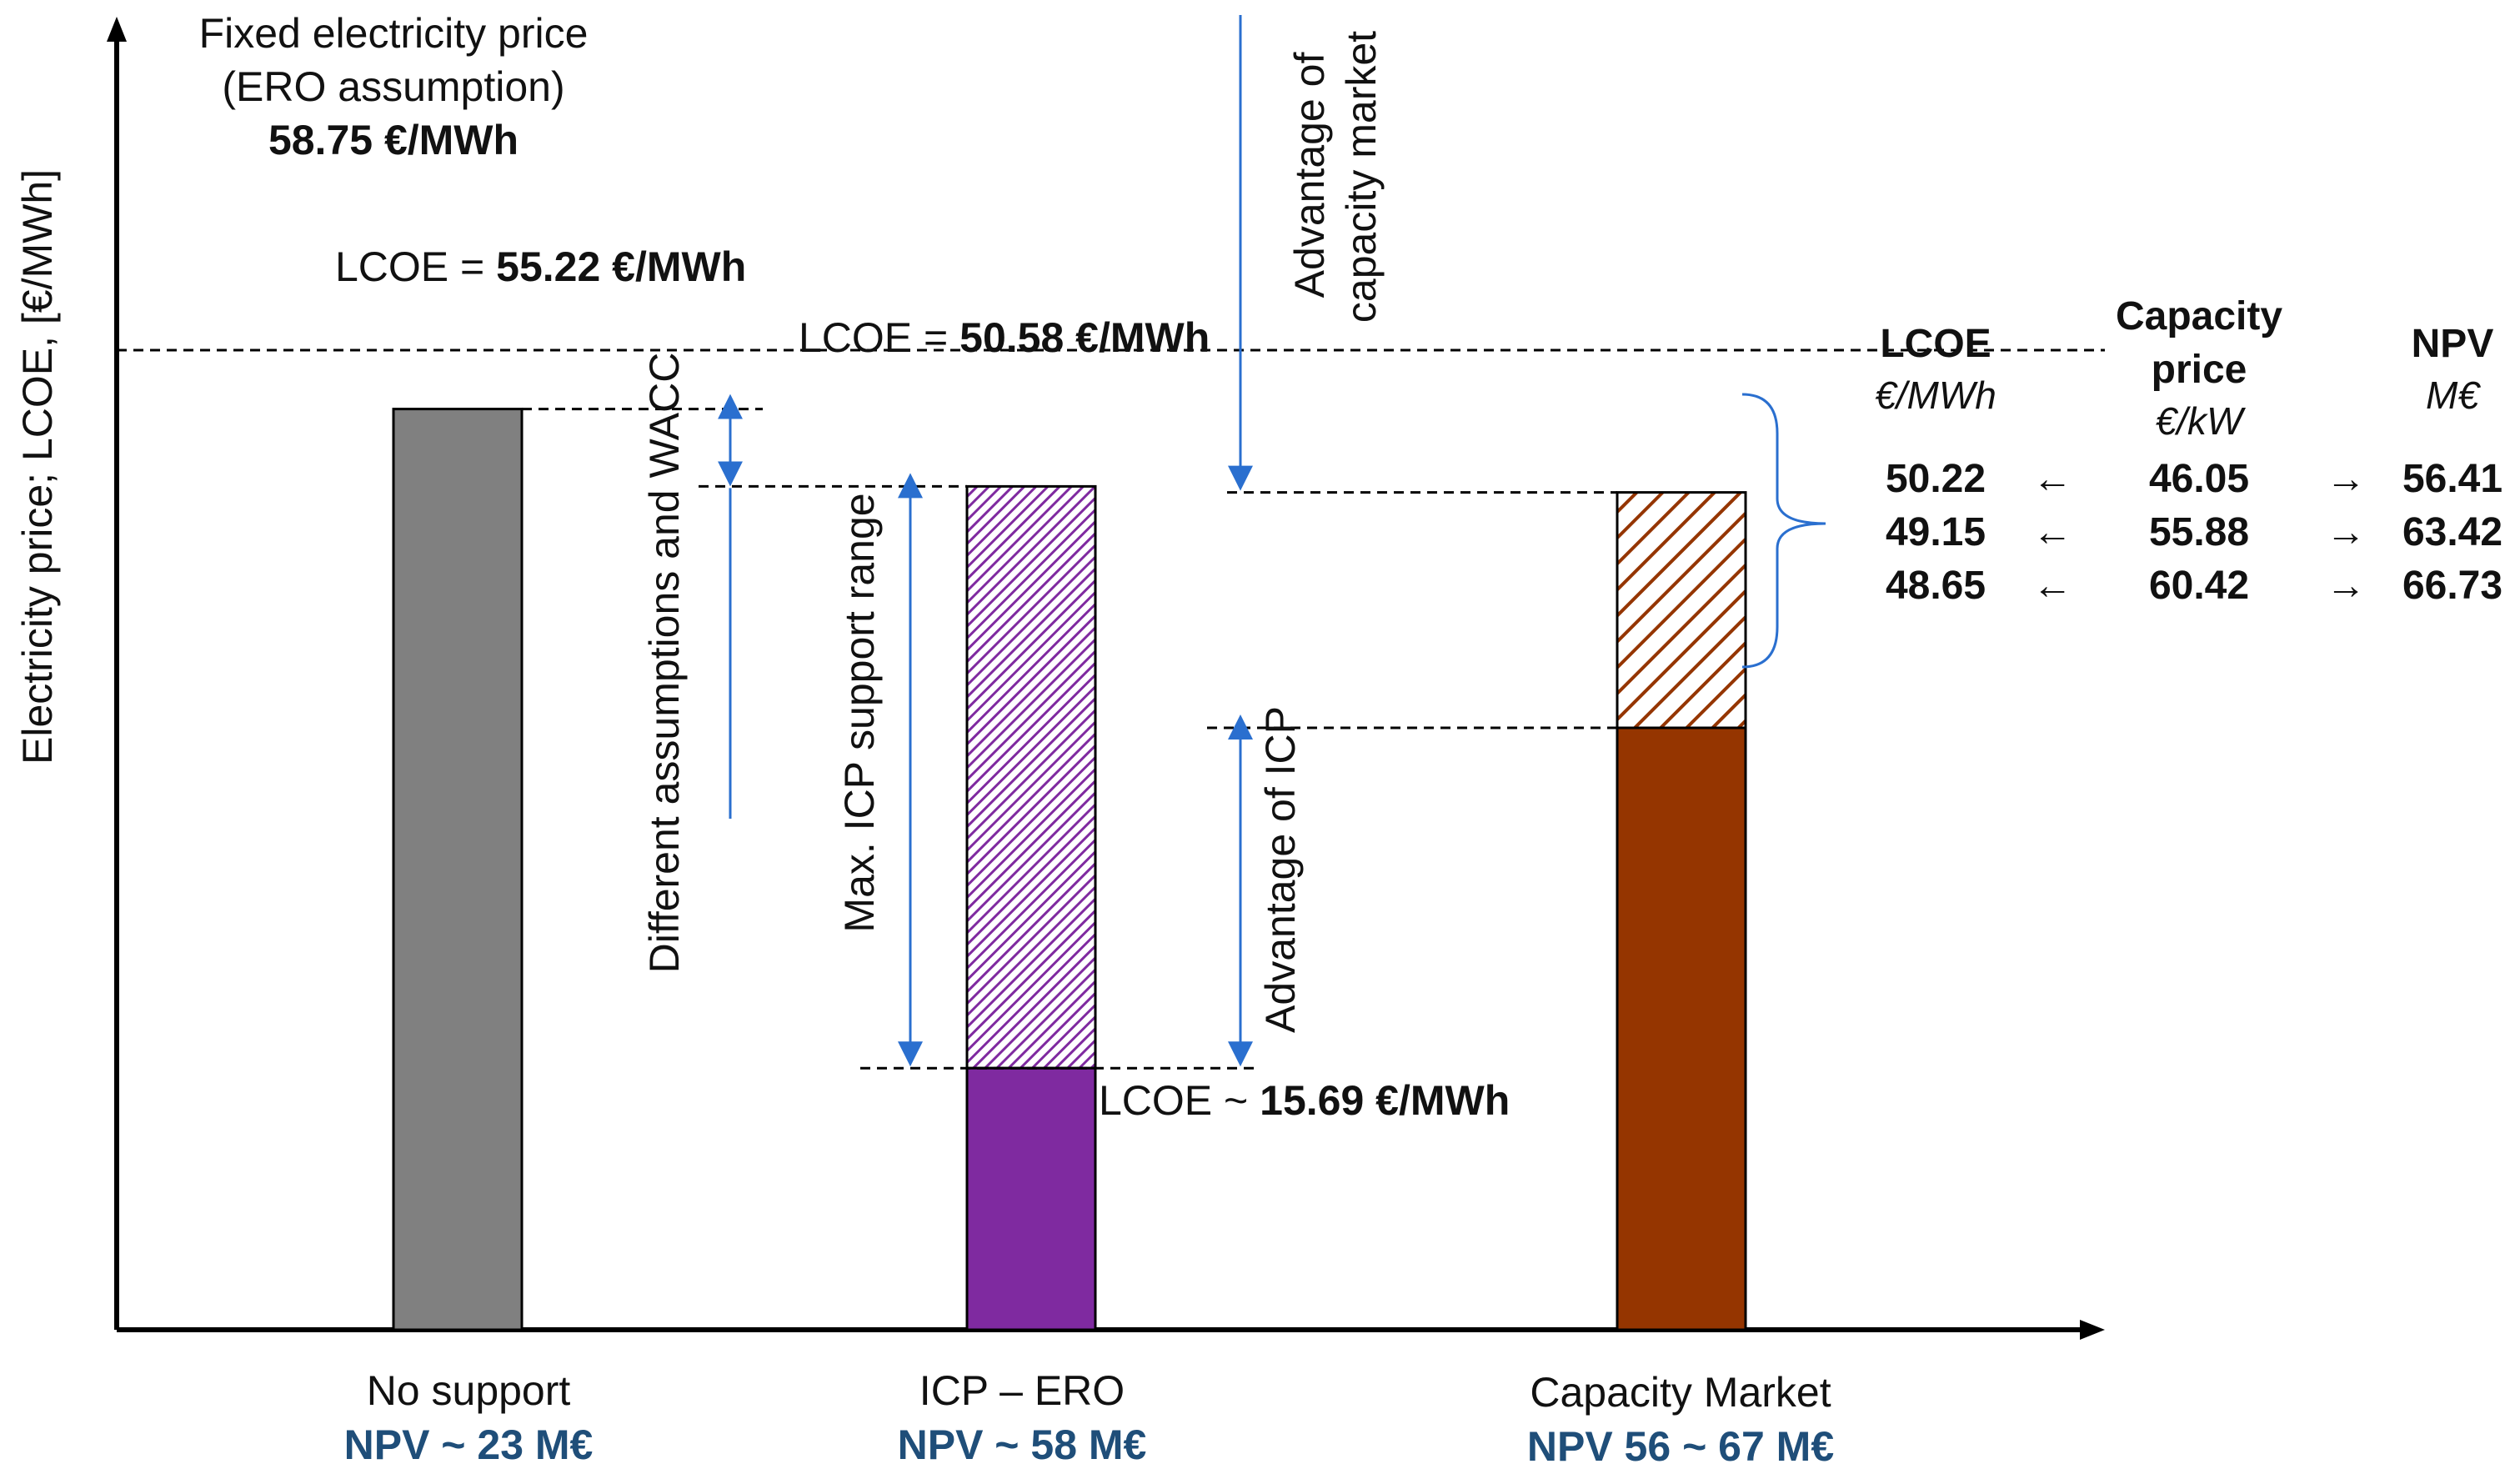 The image size is (2520, 1479). What do you see at coordinates (1022, 1390) in the screenshot?
I see `category-label-icp-ero: ICP – ERO` at bounding box center [1022, 1390].